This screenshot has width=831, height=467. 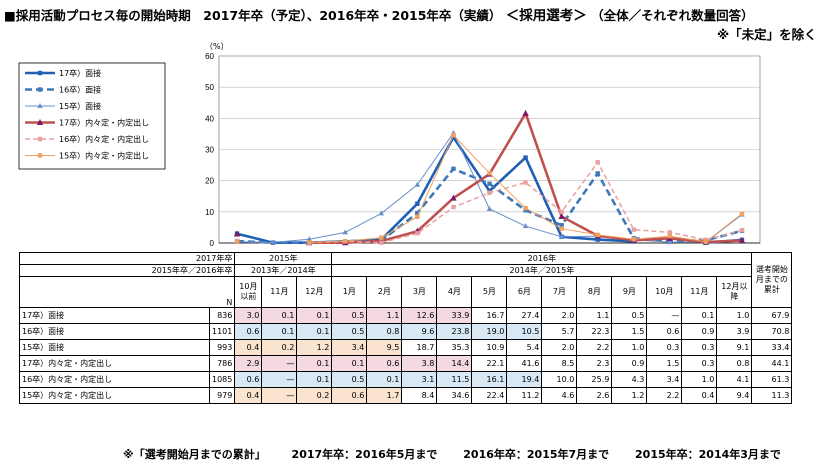 What do you see at coordinates (209, 181) in the screenshot?
I see `y-tick-label: 20` at bounding box center [209, 181].